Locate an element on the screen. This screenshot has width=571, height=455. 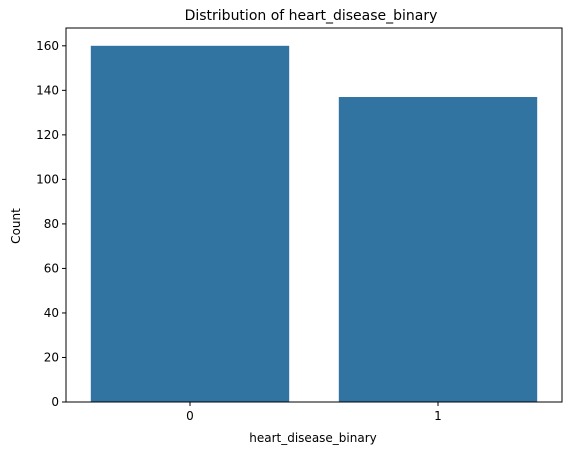
y-tick-label-160: 160 is located at coordinates (47, 46).